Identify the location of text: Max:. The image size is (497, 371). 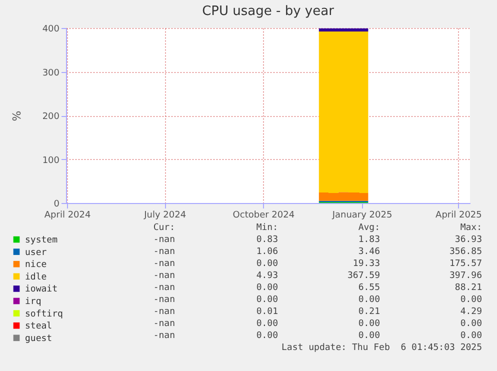
(470, 228).